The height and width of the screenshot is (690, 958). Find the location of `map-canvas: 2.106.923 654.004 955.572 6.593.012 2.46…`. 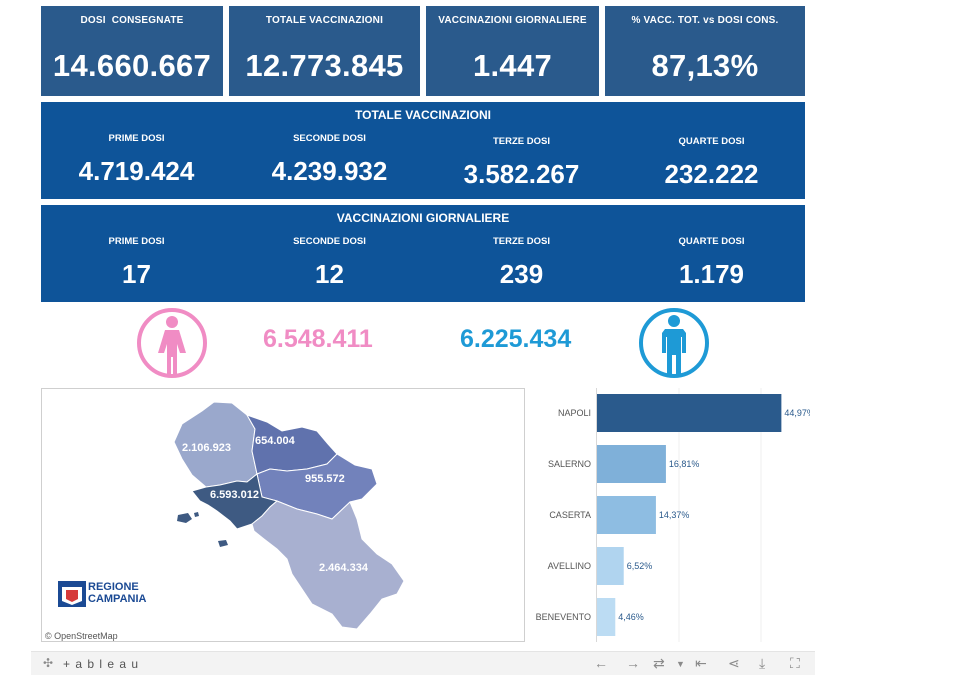

map-canvas: 2.106.923 654.004 955.572 6.593.012 2.46… is located at coordinates (225, 521).